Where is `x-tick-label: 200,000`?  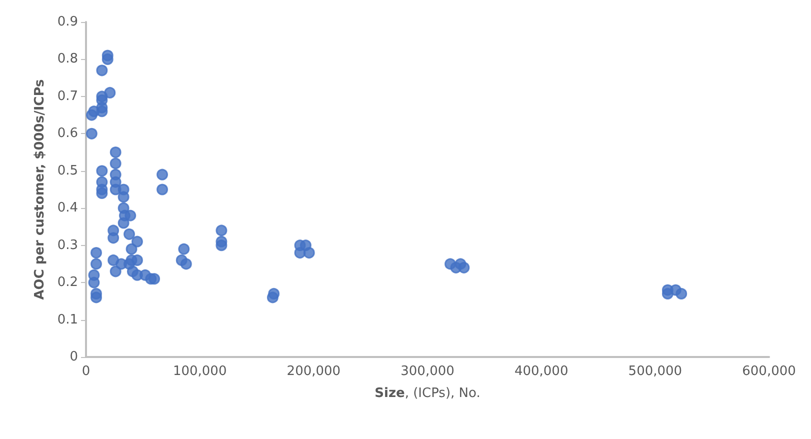
x-tick-label: 200,000 is located at coordinates (313, 371).